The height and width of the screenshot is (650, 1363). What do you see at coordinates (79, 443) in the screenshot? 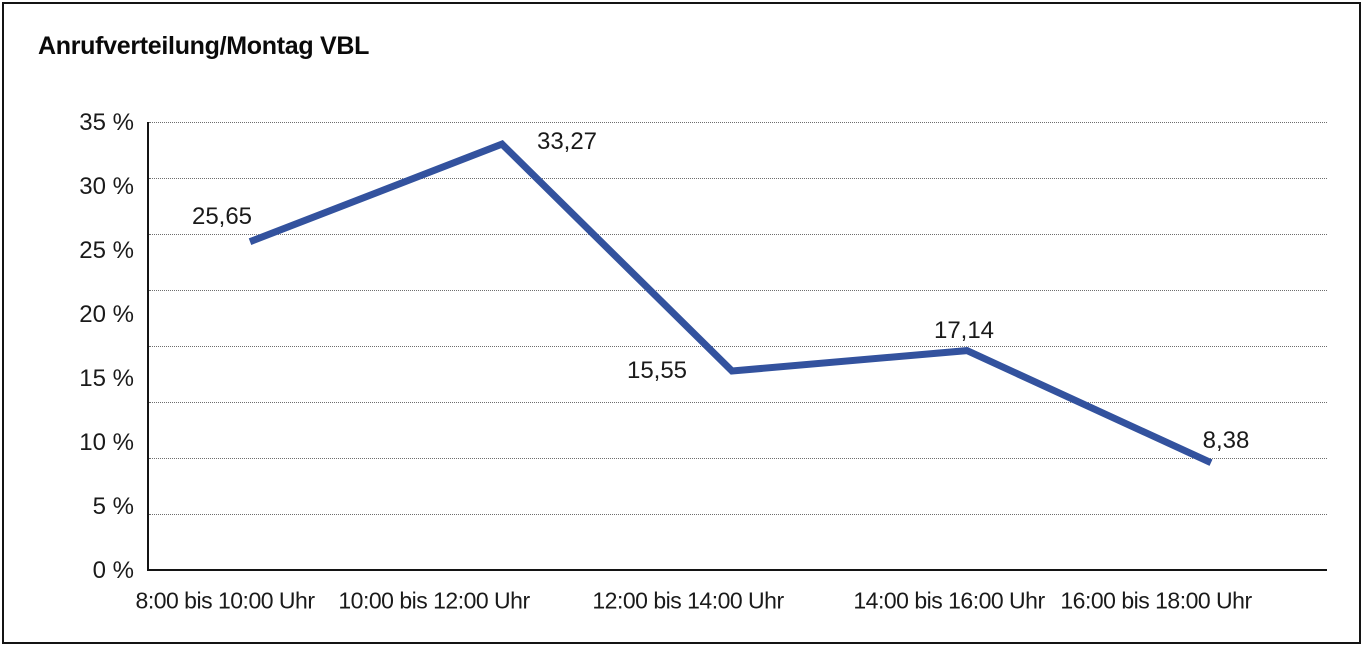
I see `y-axis-tick-label: 10 %` at bounding box center [79, 443].